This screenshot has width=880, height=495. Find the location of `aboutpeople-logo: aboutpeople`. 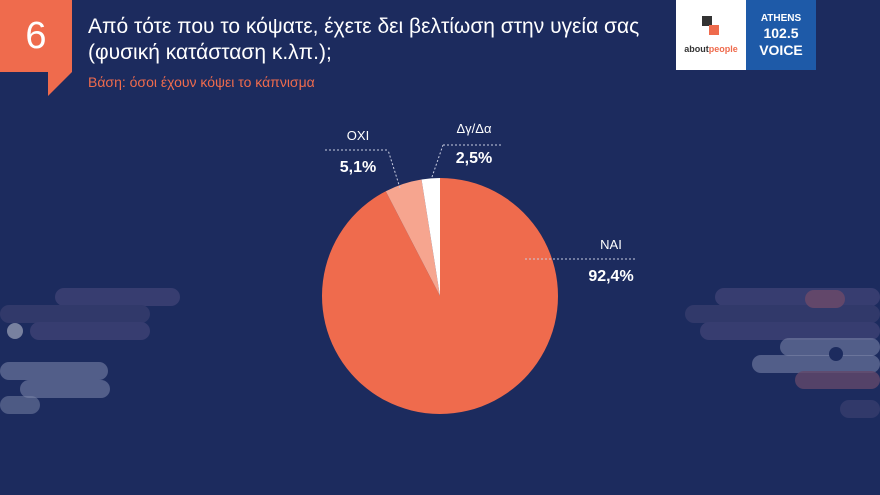

aboutpeople-logo: aboutpeople is located at coordinates (711, 35).